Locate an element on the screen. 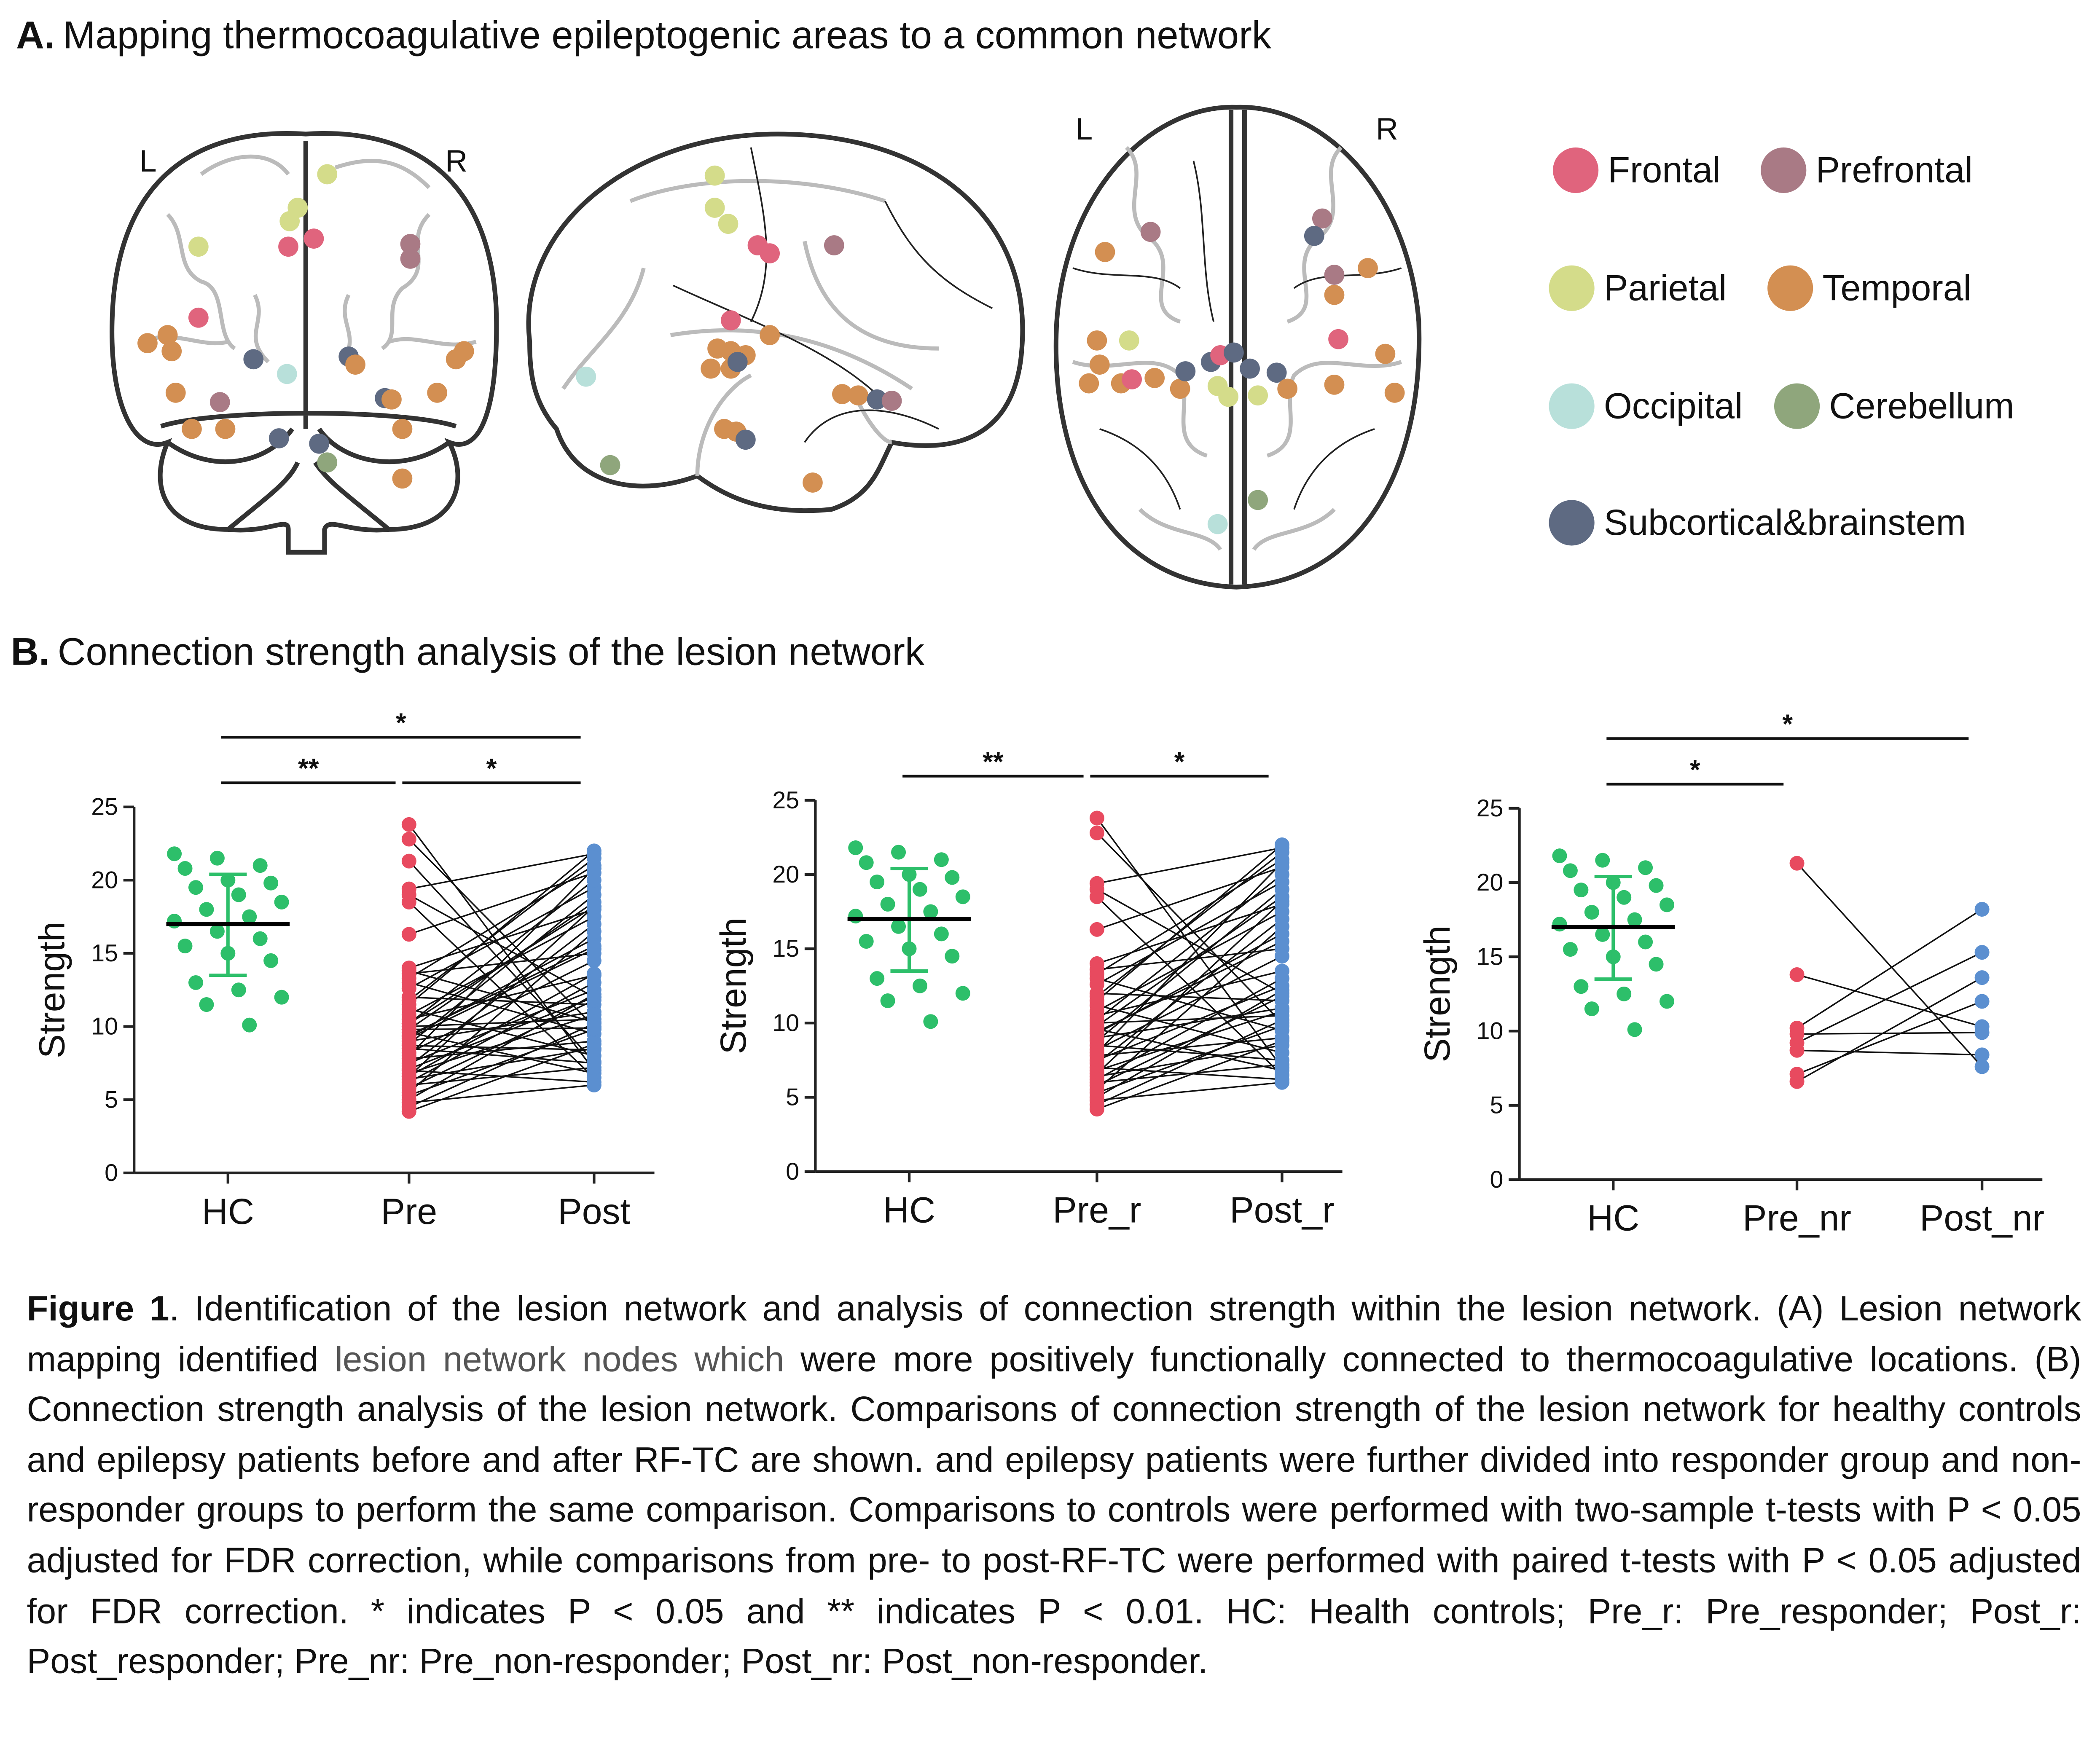 This screenshot has height=1760, width=2100. brain-coronal is located at coordinates (304, 343).